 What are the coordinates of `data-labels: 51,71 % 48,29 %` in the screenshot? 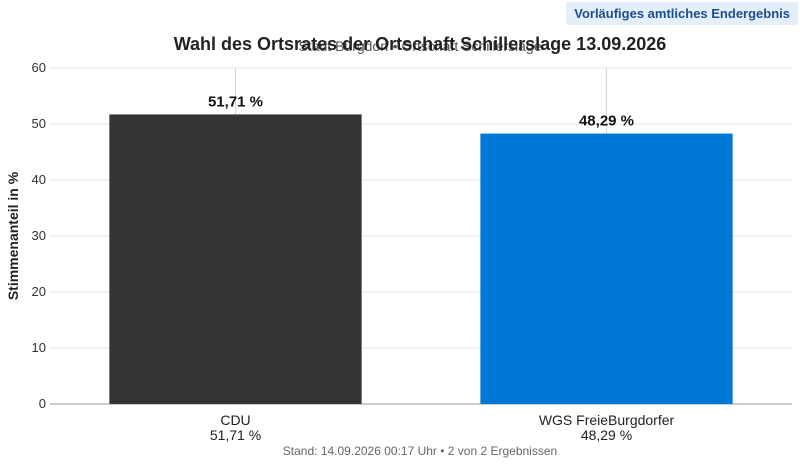 It's located at (421, 111).